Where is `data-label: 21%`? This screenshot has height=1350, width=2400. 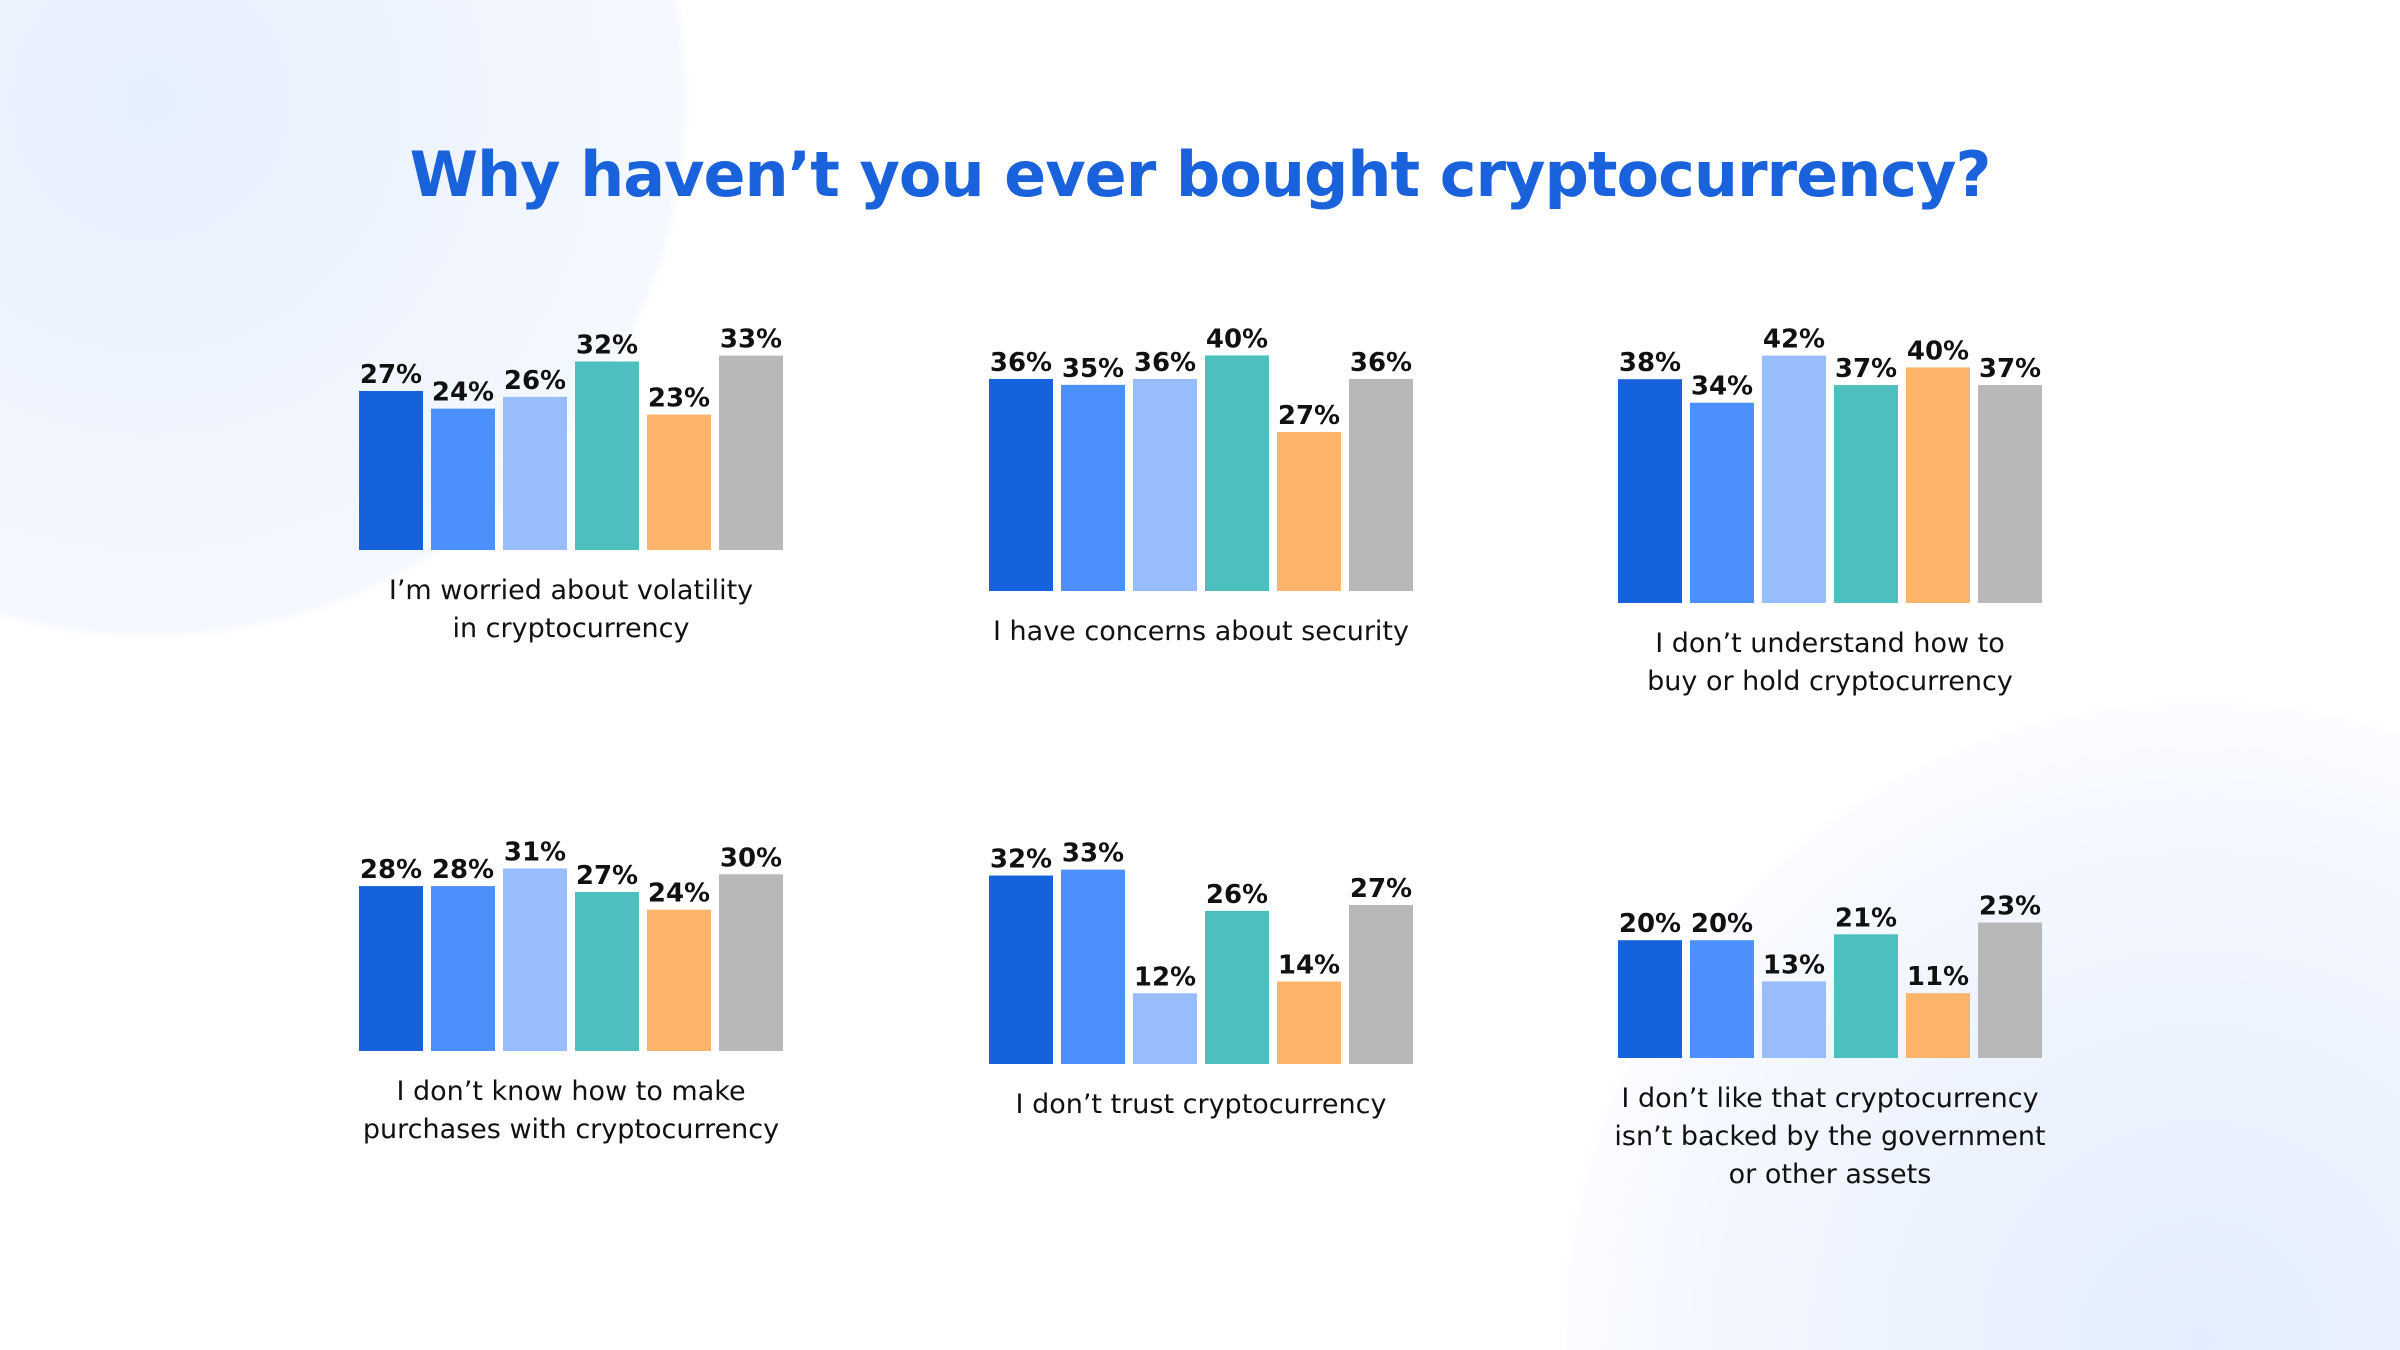
data-label: 21% is located at coordinates (1866, 918).